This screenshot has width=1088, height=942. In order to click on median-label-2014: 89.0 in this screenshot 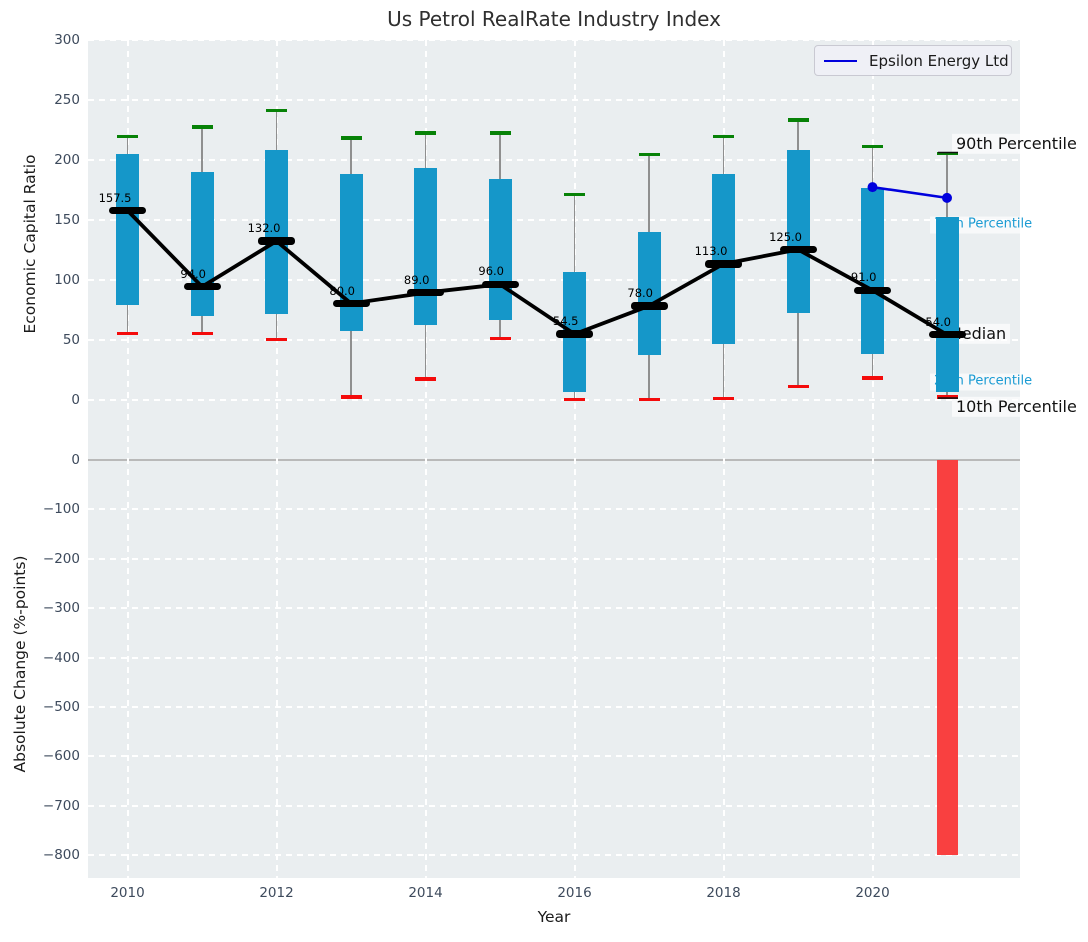, I will do `click(416, 279)`.